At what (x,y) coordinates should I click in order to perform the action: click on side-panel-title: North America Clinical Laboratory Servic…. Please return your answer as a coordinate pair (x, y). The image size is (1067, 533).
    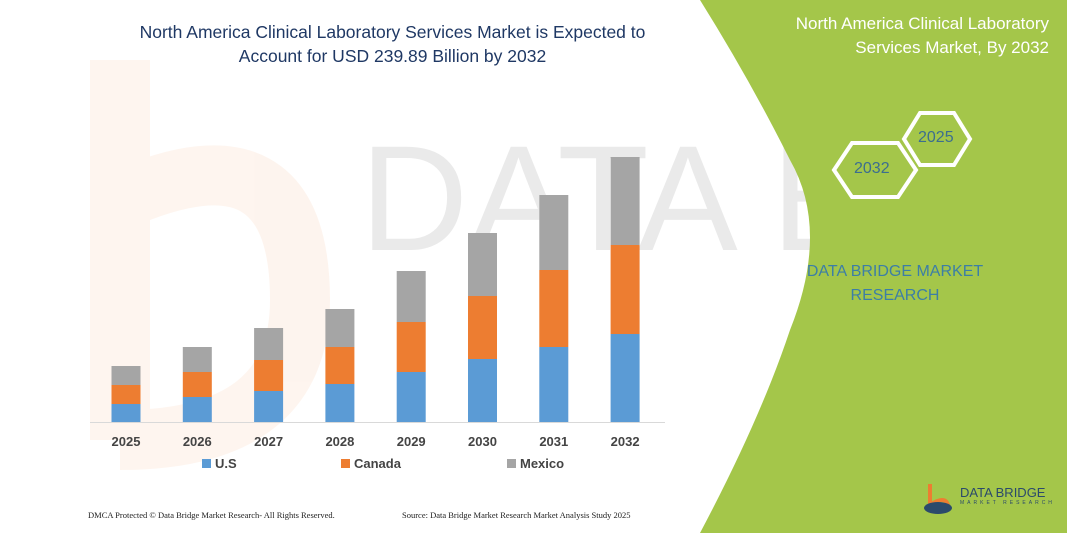
    Looking at the image, I should click on (922, 35).